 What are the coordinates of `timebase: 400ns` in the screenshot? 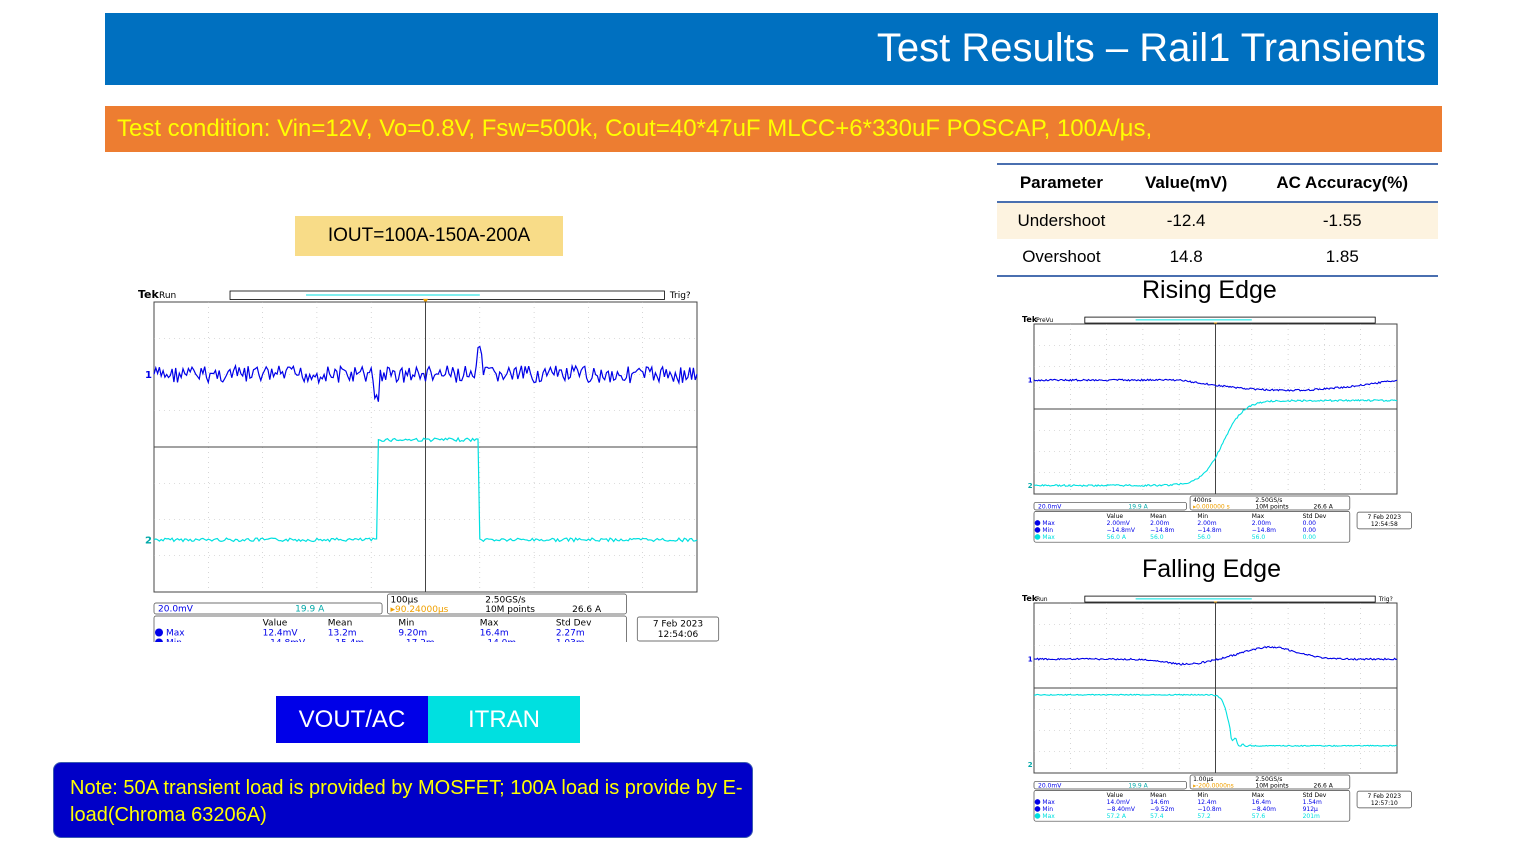 It's located at (1202, 500).